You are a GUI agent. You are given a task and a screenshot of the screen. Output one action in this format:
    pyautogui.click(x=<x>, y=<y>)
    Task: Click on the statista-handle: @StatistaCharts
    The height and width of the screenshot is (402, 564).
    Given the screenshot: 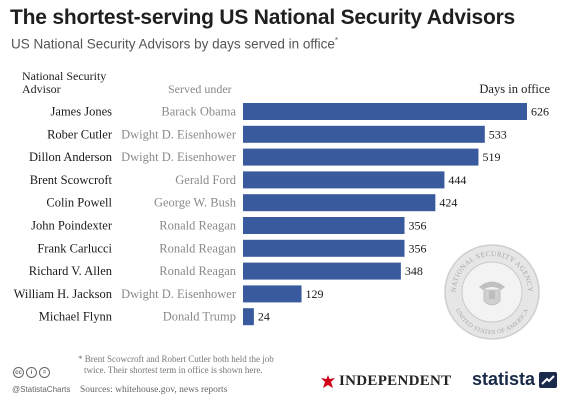 What is the action you would take?
    pyautogui.click(x=41, y=389)
    